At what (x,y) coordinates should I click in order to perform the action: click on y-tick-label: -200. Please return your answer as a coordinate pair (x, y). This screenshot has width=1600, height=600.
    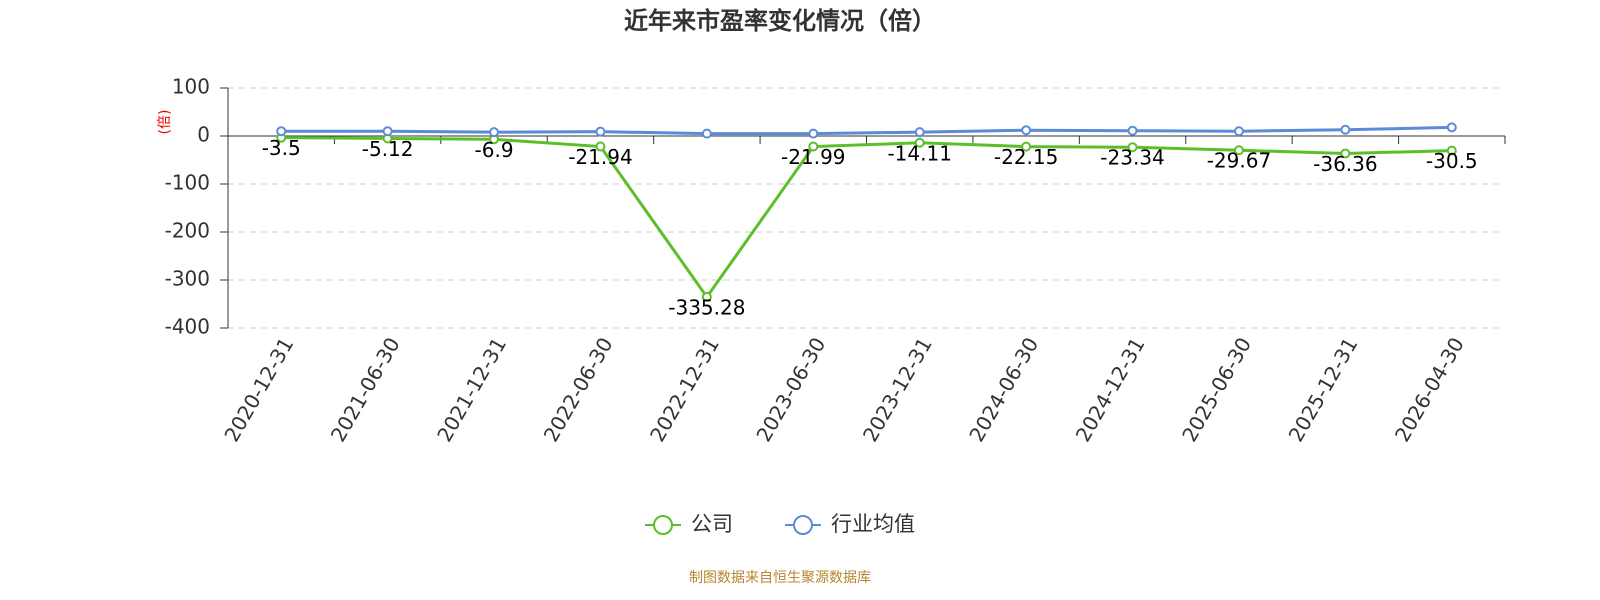
    Looking at the image, I should click on (187, 231).